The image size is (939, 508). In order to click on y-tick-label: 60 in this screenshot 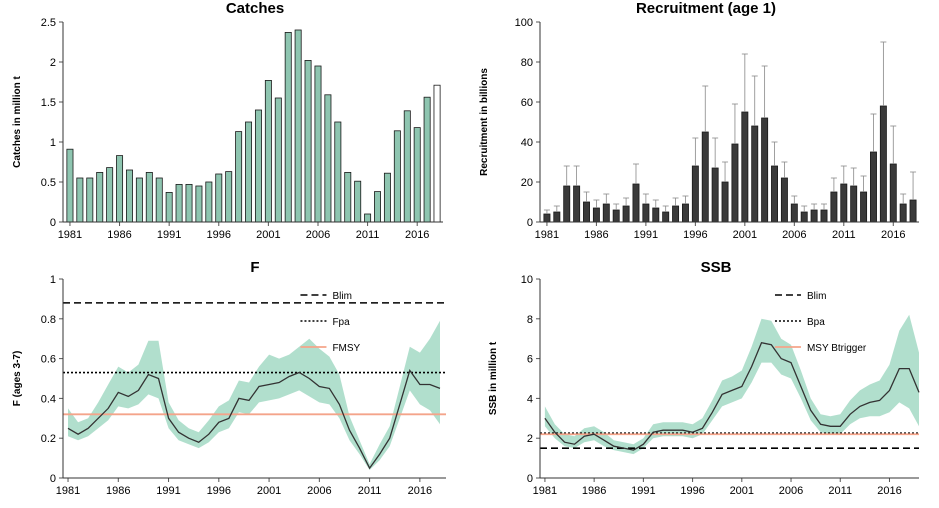, I will do `click(527, 103)`.